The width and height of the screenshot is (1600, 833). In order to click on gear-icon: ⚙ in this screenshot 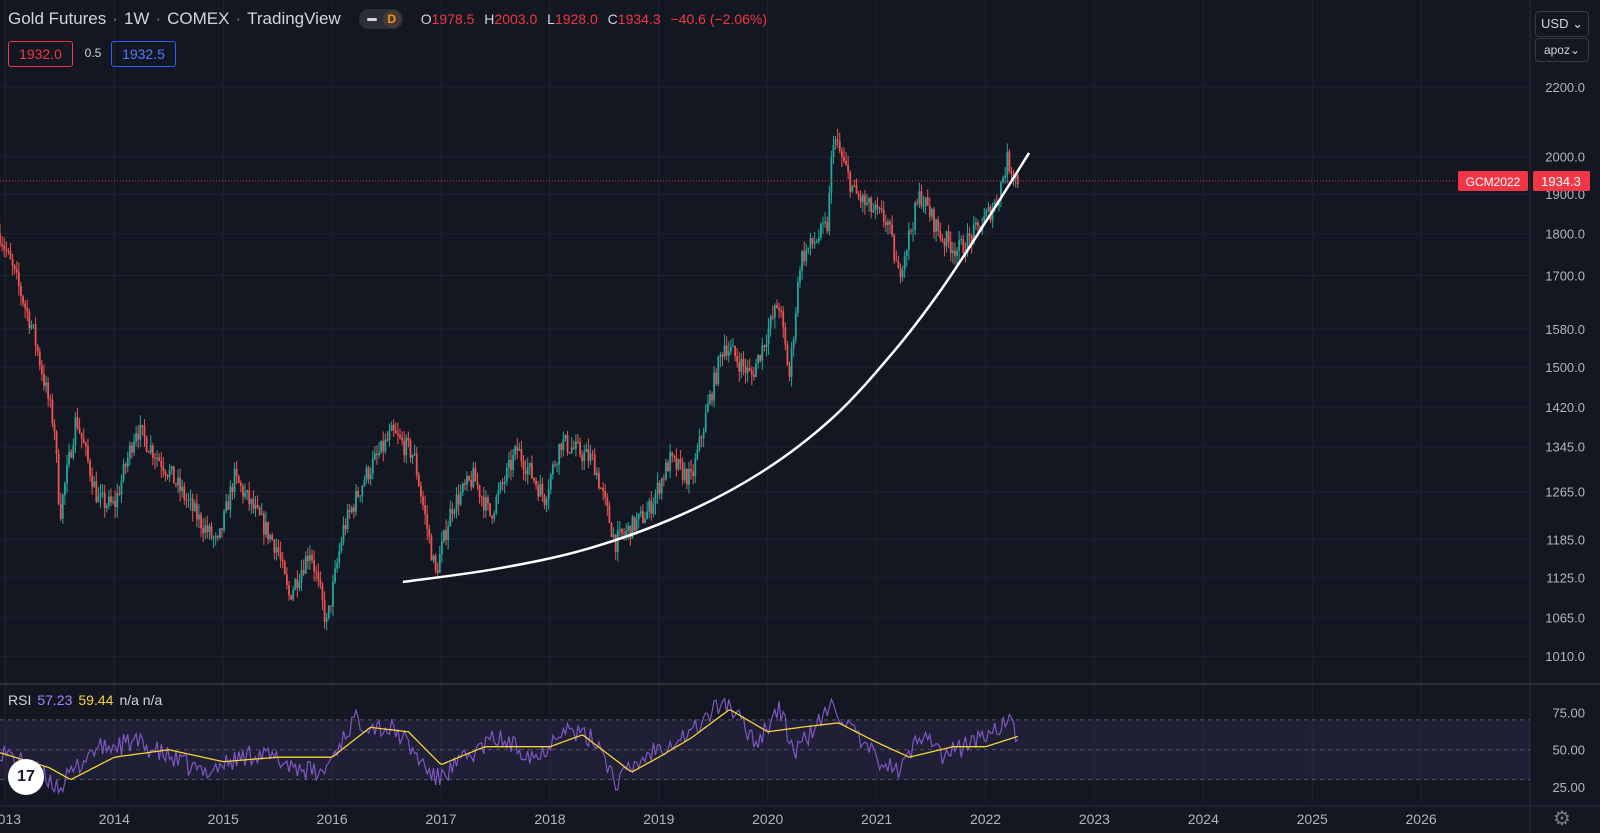, I will do `click(1562, 819)`.